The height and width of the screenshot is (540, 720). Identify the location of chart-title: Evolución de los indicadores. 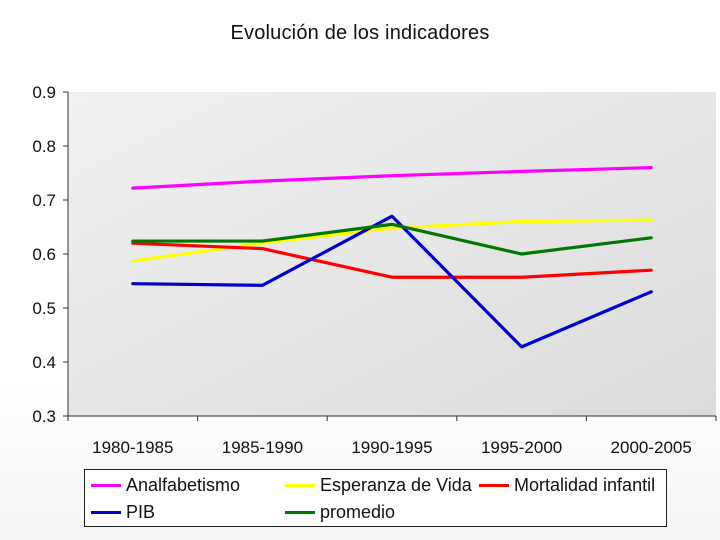
(360, 33).